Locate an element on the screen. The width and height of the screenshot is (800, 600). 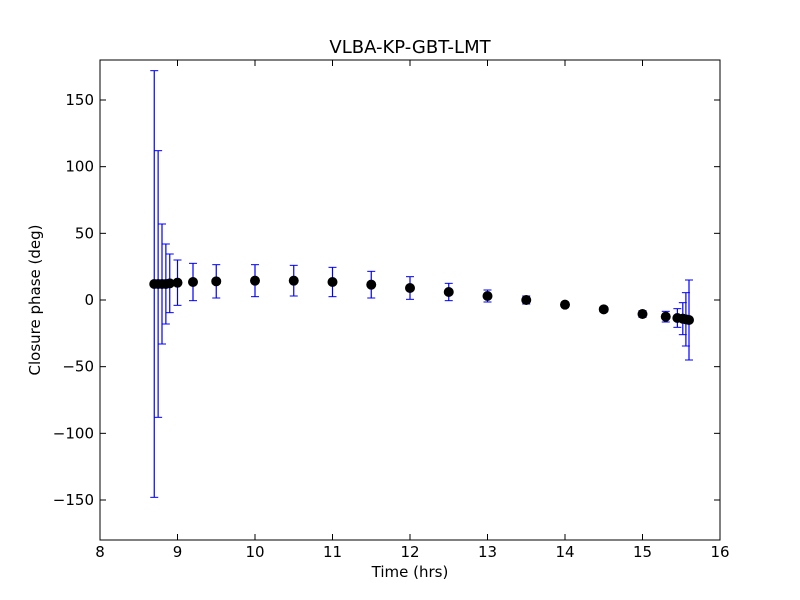
x-tick-label: 10 is located at coordinates (254, 552).